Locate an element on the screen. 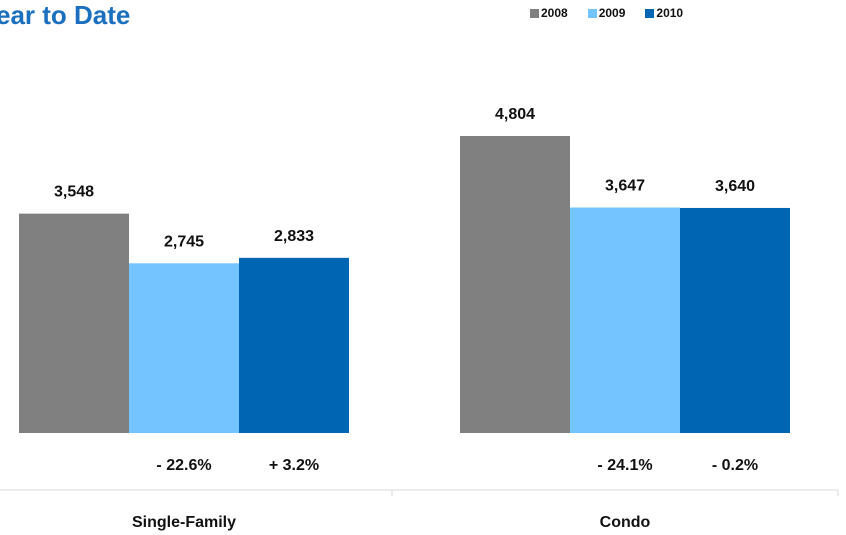  legend-swatch-2009 is located at coordinates (592, 13).